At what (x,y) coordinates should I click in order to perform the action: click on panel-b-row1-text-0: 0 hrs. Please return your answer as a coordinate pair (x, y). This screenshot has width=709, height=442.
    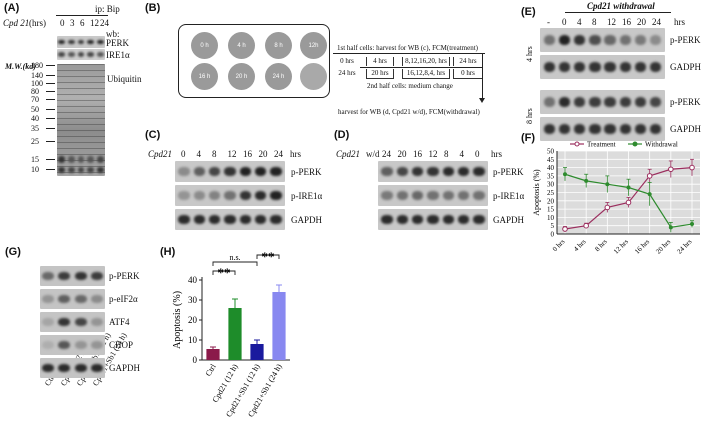
    Looking at the image, I should click on (347, 61).